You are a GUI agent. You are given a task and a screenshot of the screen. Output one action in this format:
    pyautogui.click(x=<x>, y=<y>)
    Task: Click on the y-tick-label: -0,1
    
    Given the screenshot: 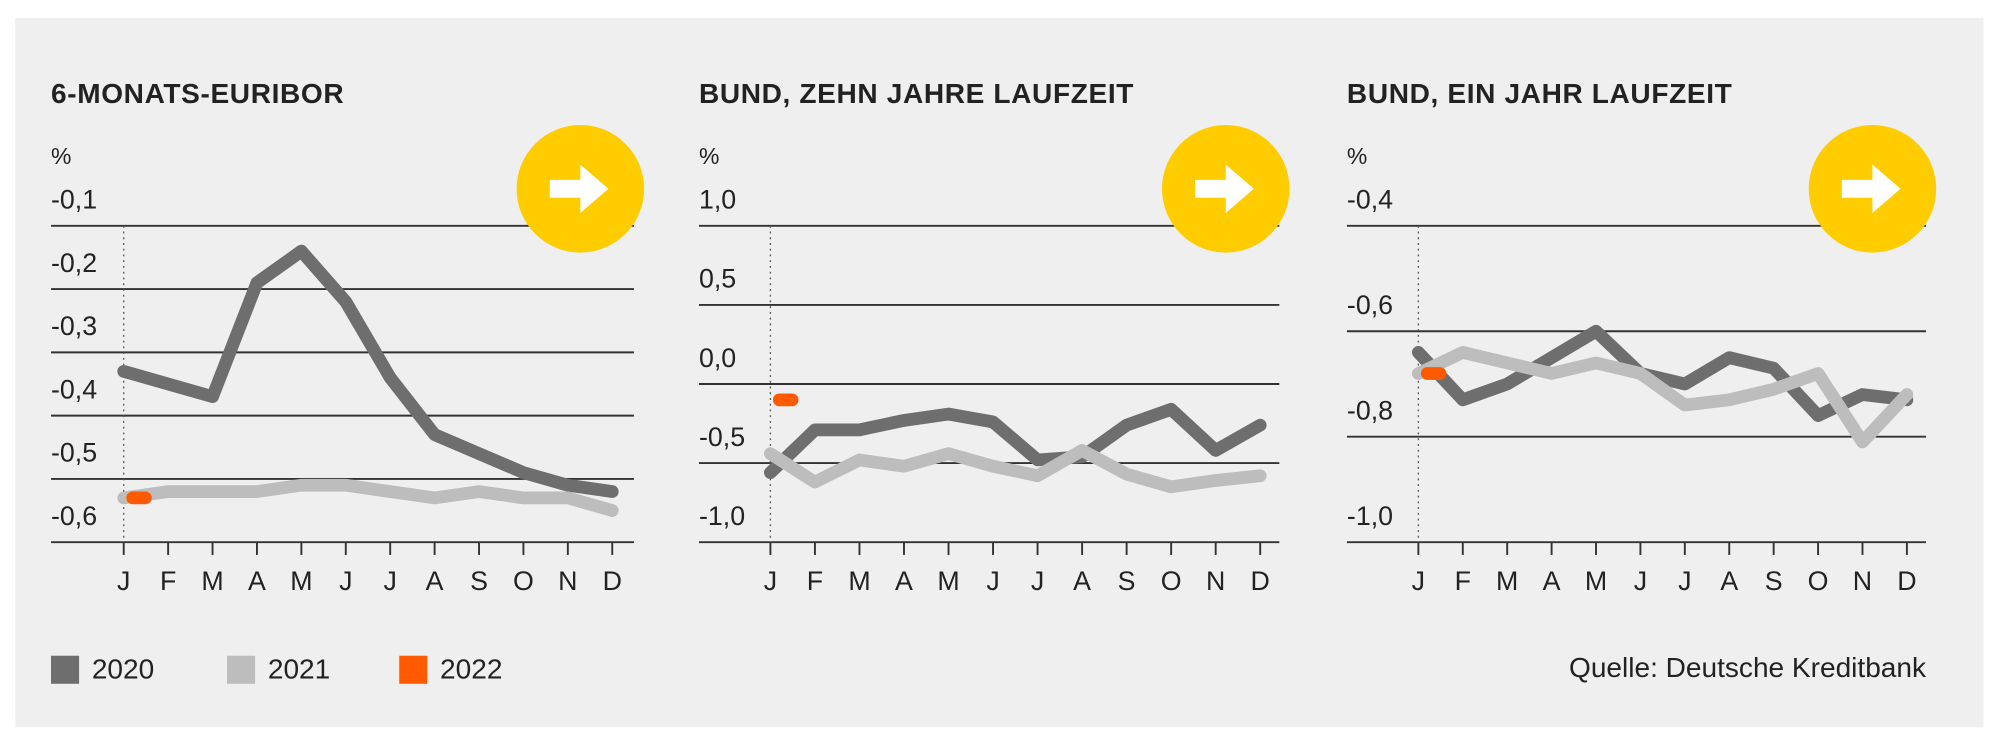 What is the action you would take?
    pyautogui.click(x=74, y=200)
    